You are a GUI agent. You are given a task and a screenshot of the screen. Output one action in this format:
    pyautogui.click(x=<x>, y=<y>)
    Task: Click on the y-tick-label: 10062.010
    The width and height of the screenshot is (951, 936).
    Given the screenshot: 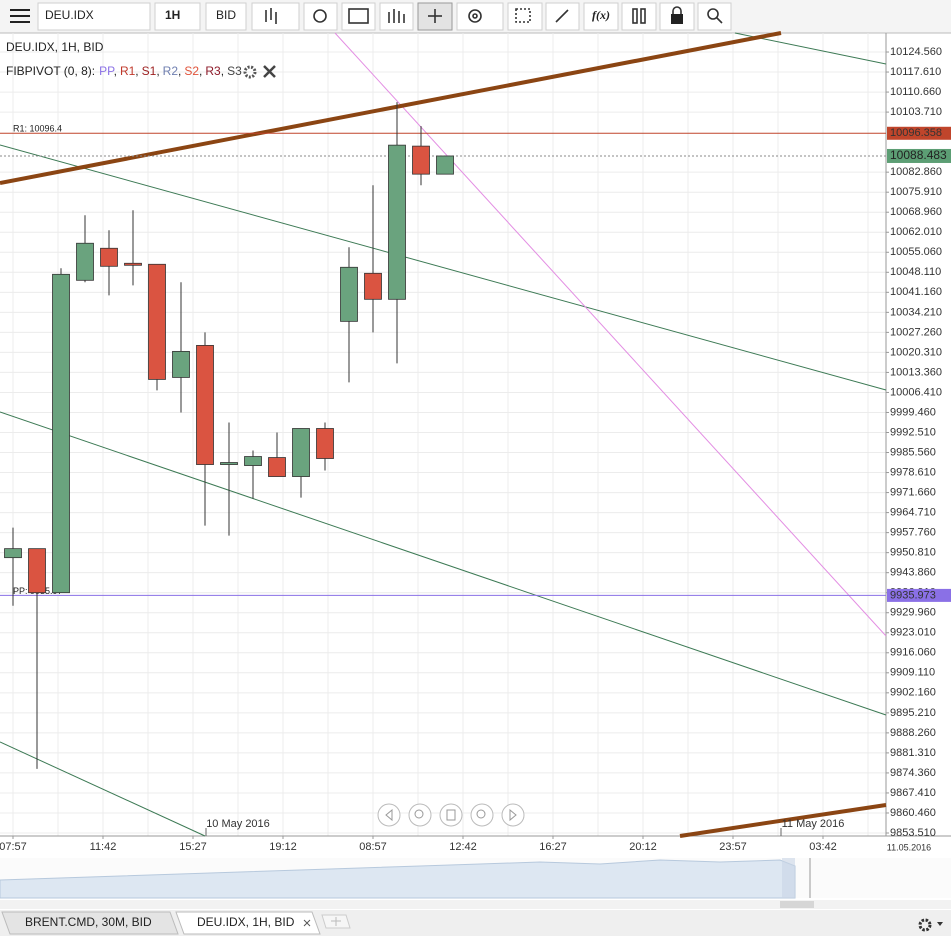 What is the action you would take?
    pyautogui.click(x=916, y=232)
    